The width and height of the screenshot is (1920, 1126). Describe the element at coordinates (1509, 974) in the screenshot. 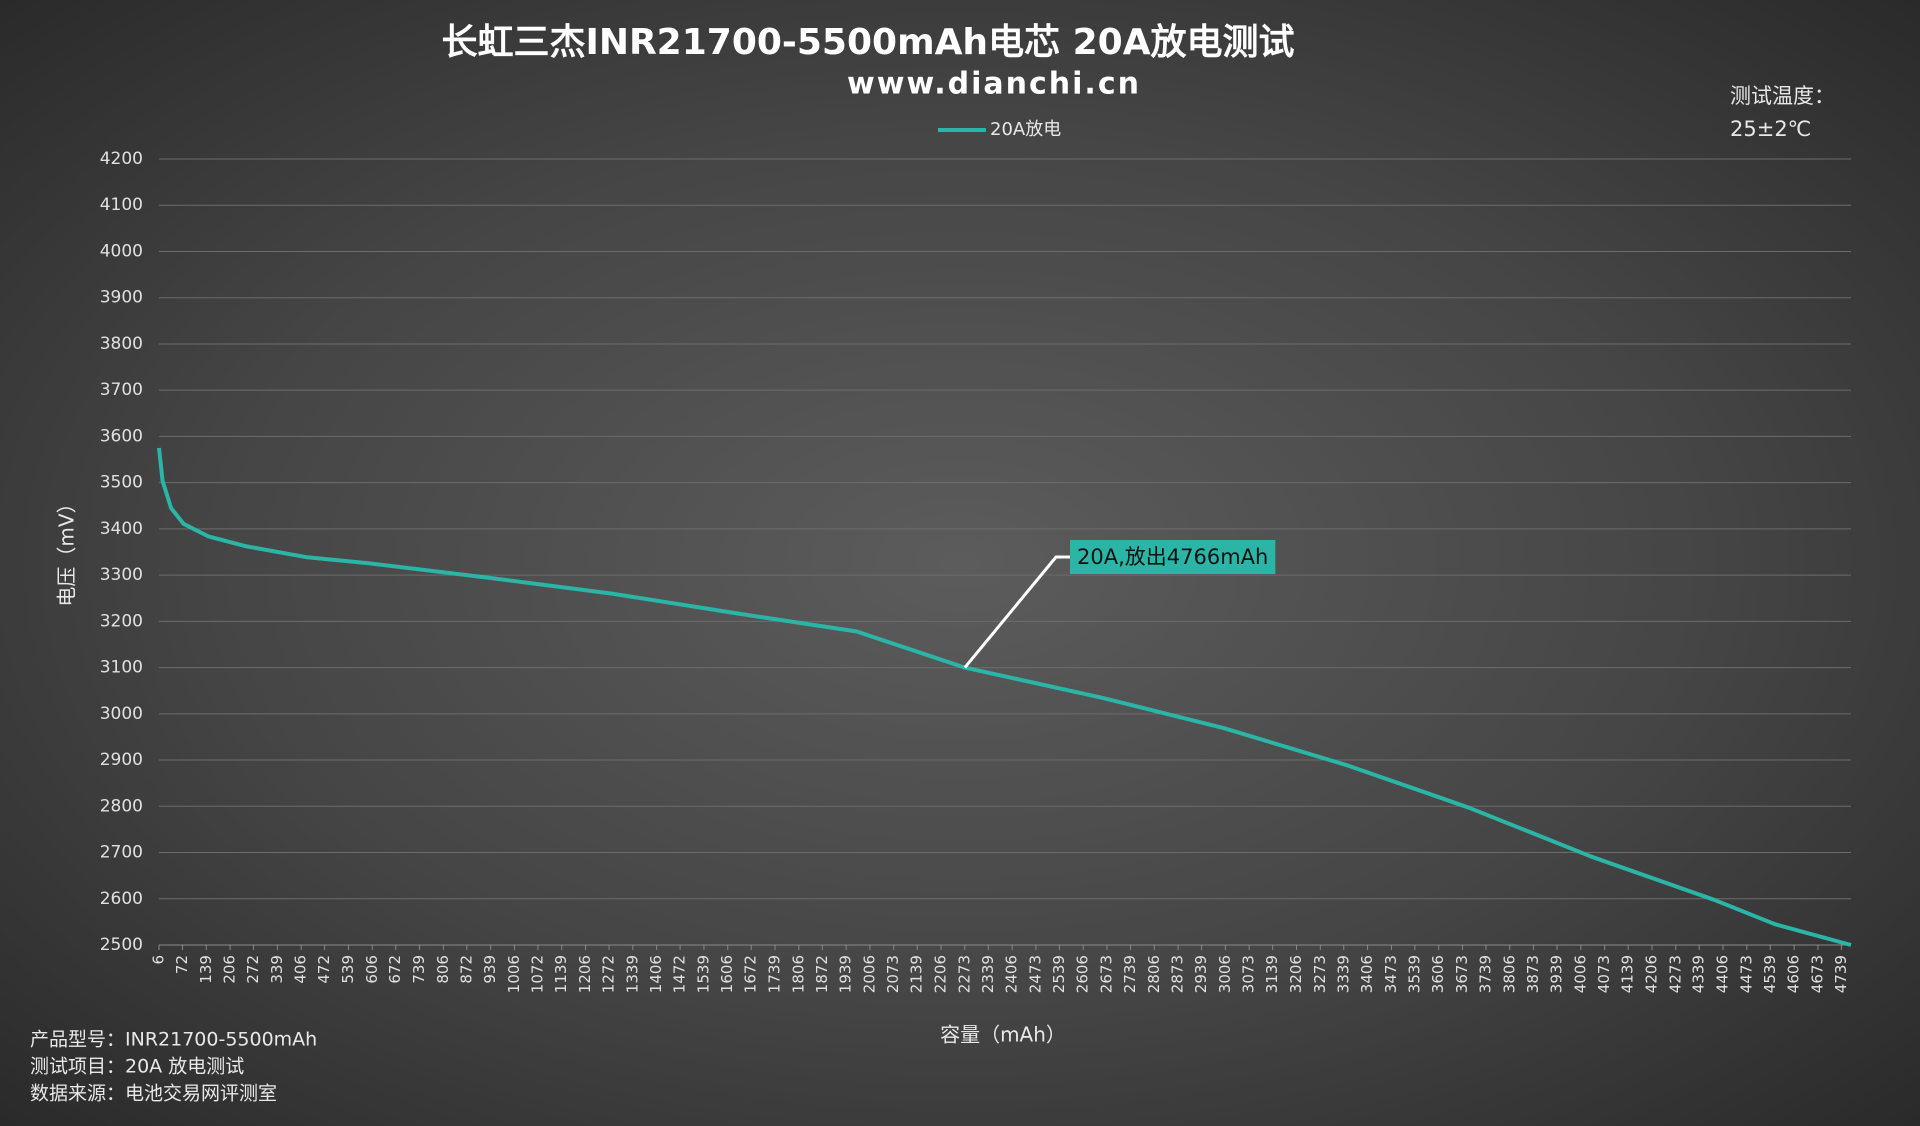

I see `x-tick-label: 3806` at that location.